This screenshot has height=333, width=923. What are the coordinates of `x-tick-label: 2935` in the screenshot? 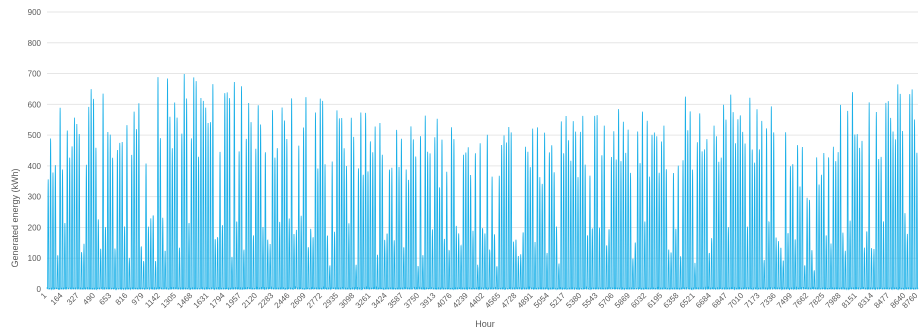 It's located at (330, 300).